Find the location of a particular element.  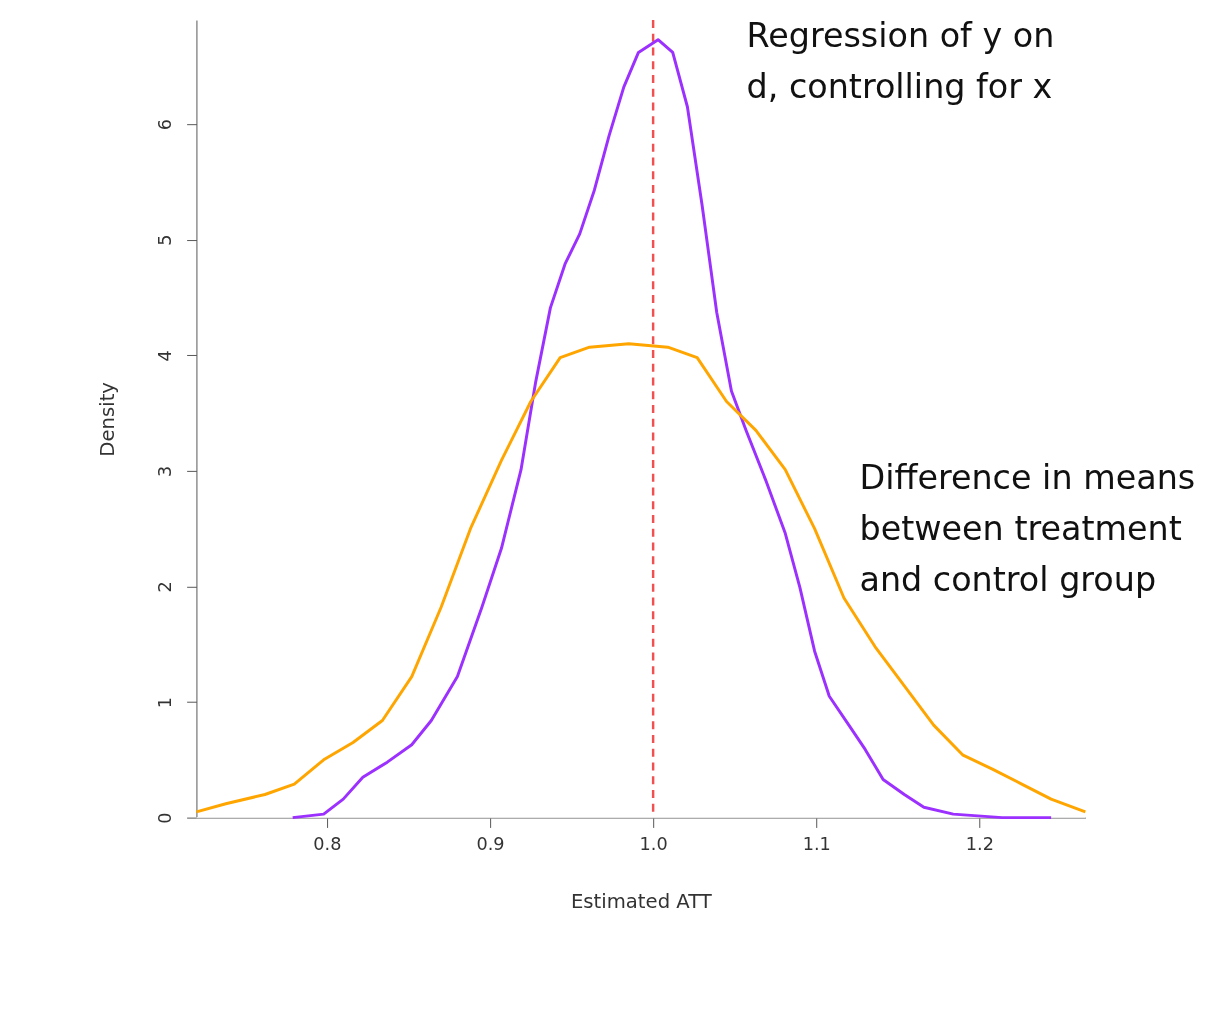

x-tick-label: 1.2 is located at coordinates (979, 843).